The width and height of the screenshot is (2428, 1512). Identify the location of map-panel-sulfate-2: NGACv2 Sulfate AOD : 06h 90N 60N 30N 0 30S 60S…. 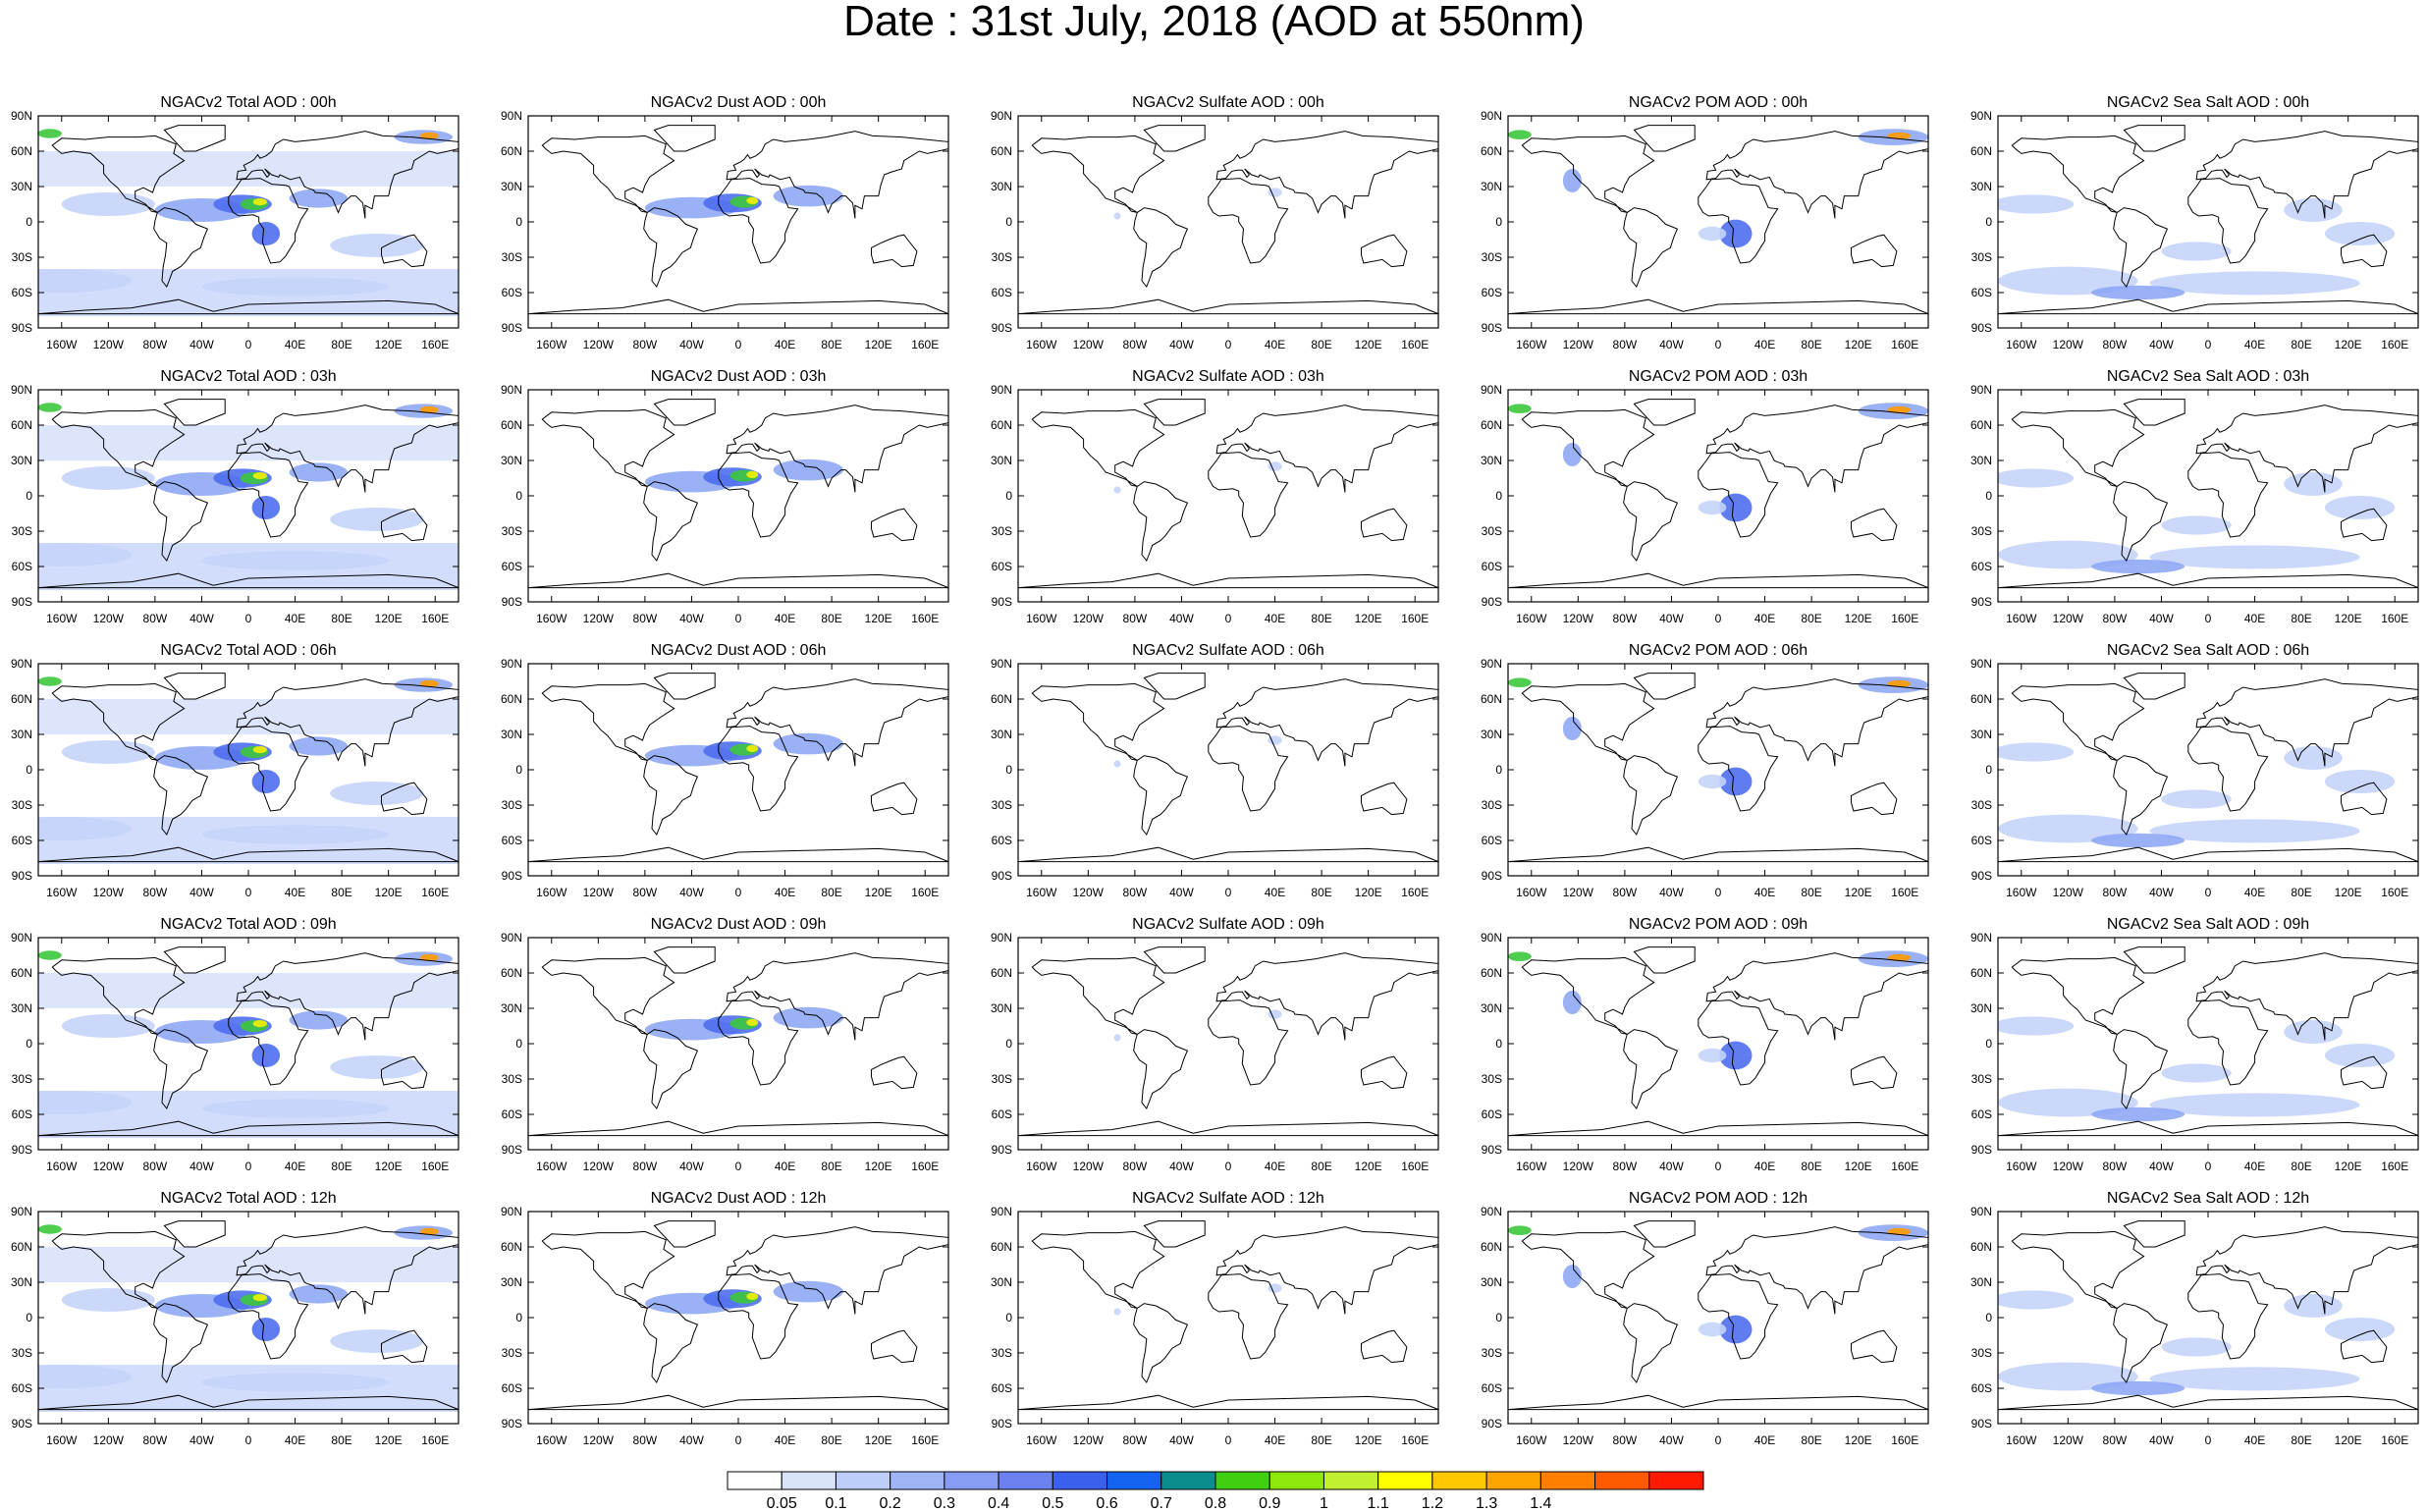
(1215, 771).